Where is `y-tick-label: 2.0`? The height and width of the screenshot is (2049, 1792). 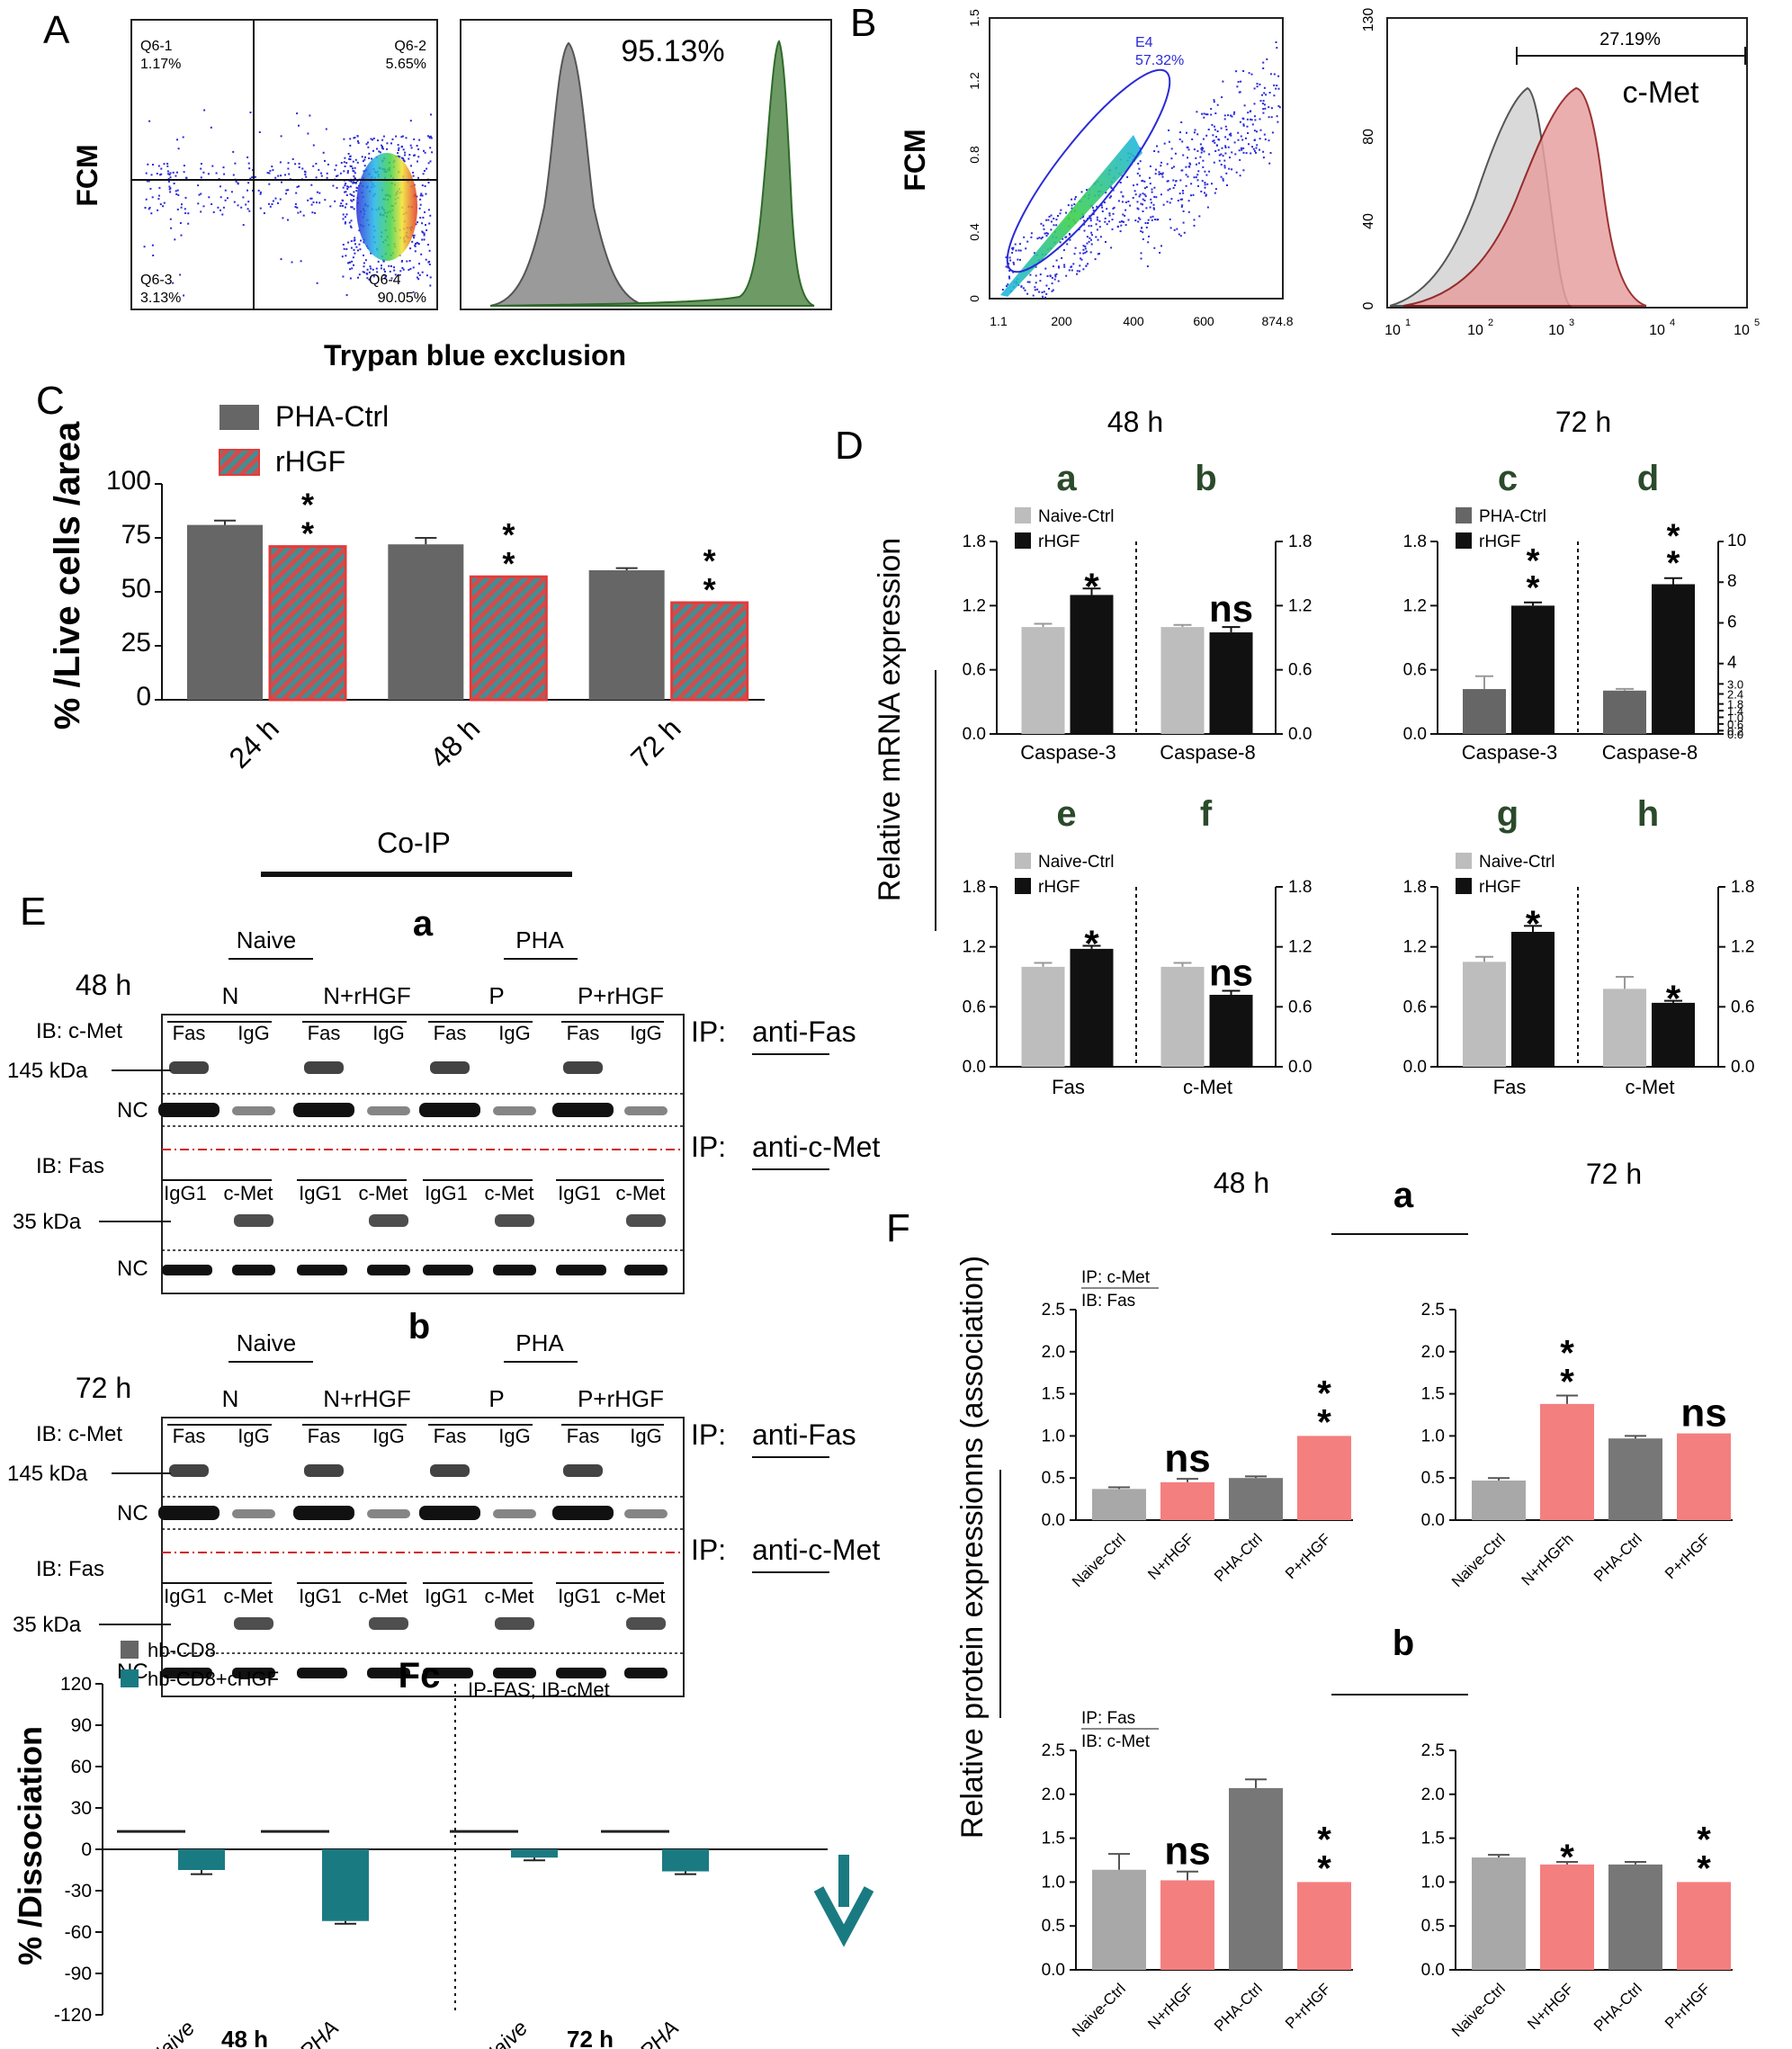
y-tick-label: 2.0 is located at coordinates (1433, 1353).